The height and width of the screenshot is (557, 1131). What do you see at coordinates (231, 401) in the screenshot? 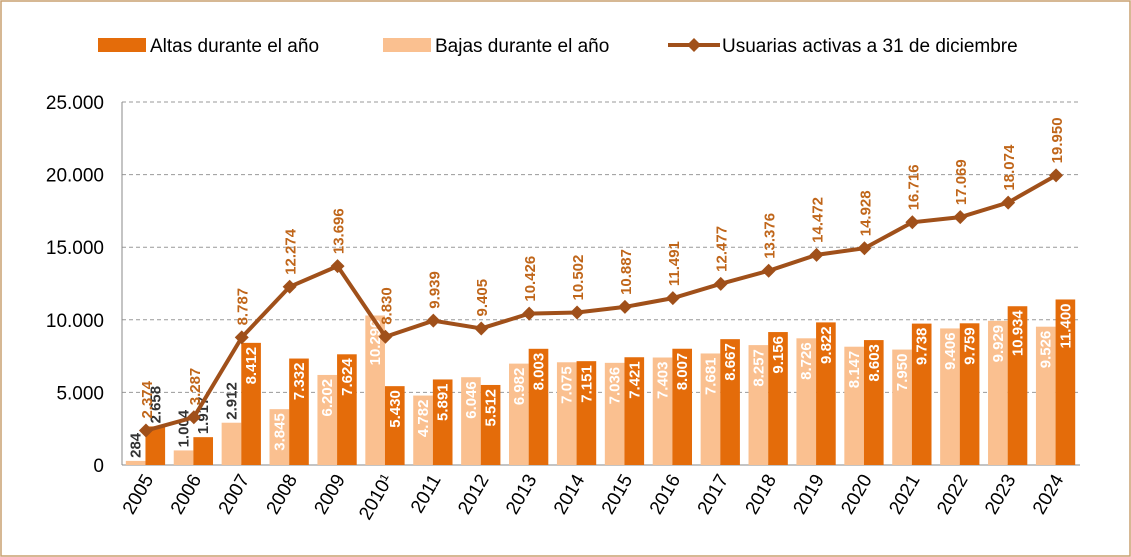
I see `data-label: 2.912` at bounding box center [231, 401].